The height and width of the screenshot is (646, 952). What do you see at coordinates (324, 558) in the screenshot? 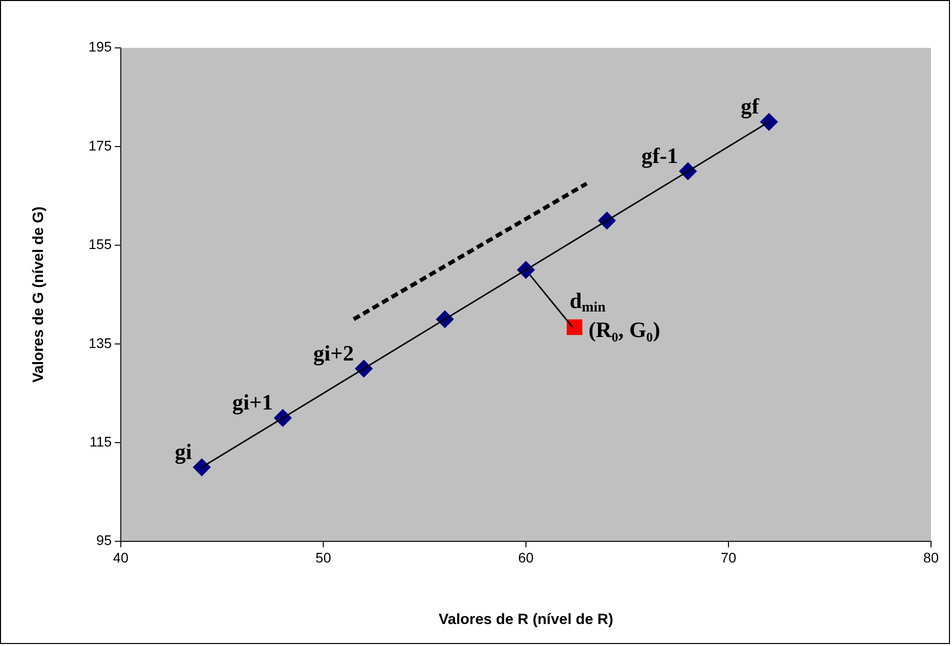
I see `x-tick-label: 50` at bounding box center [324, 558].